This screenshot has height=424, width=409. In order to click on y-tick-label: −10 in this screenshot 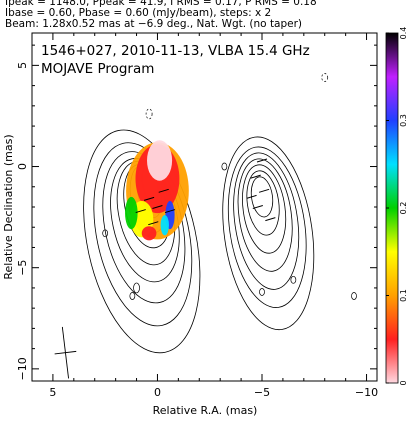, I will do `click(22, 368)`.